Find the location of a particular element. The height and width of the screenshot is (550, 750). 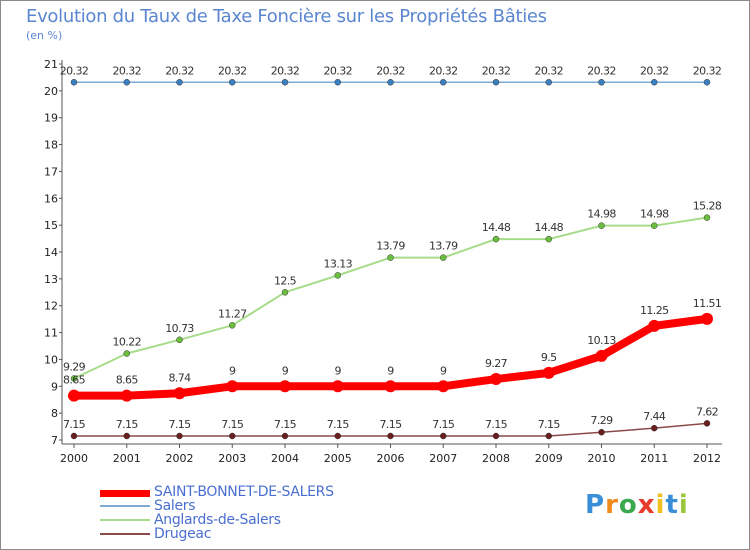

y-tick-label: 7 is located at coordinates (54, 440).